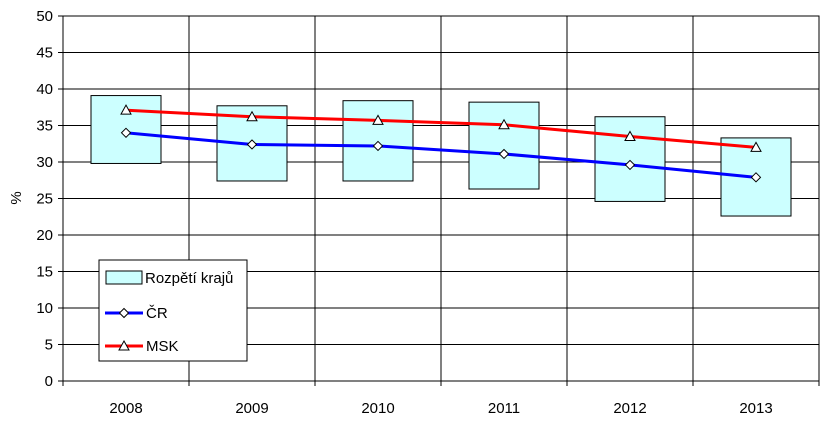 This screenshot has height=421, width=823. Describe the element at coordinates (441, 128) in the screenshot. I see `series-line-msk` at that location.